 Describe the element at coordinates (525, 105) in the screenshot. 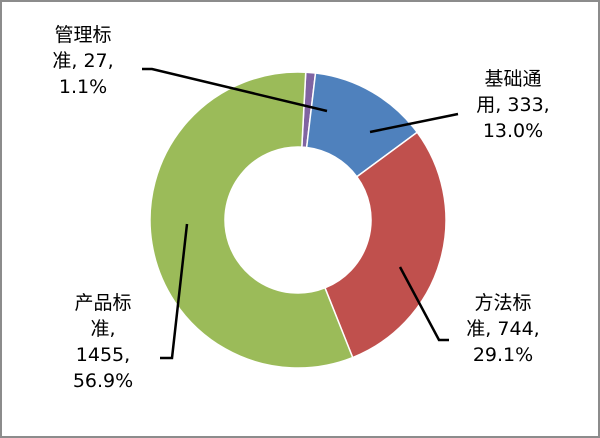

I see `label-value: 333` at that location.